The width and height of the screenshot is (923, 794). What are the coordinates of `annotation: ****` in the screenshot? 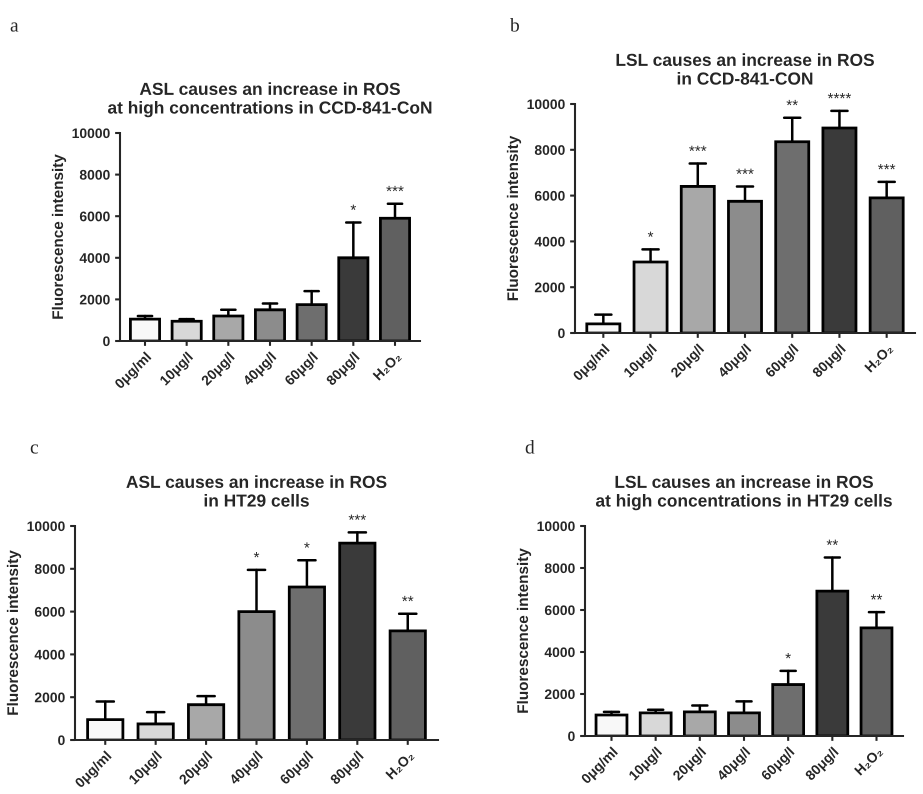 It's located at (840, 95).